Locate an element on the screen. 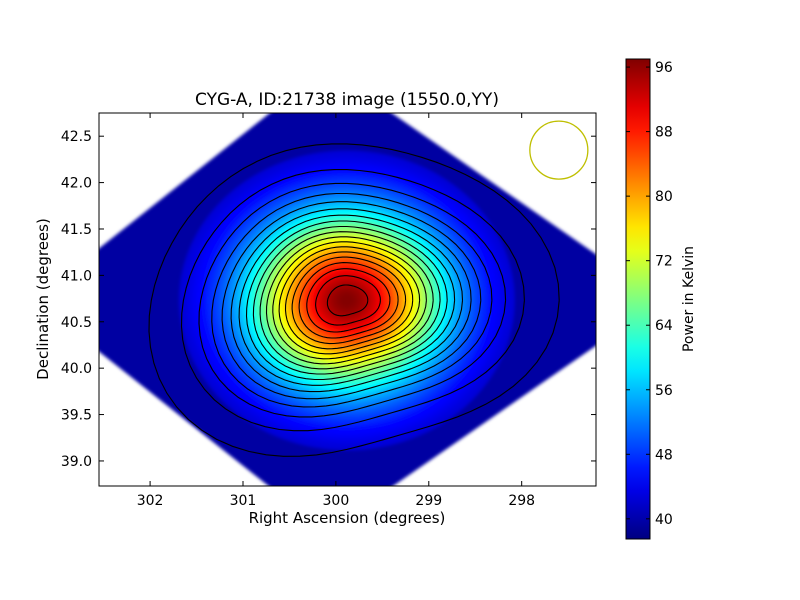  source-glow is located at coordinates (347, 300).